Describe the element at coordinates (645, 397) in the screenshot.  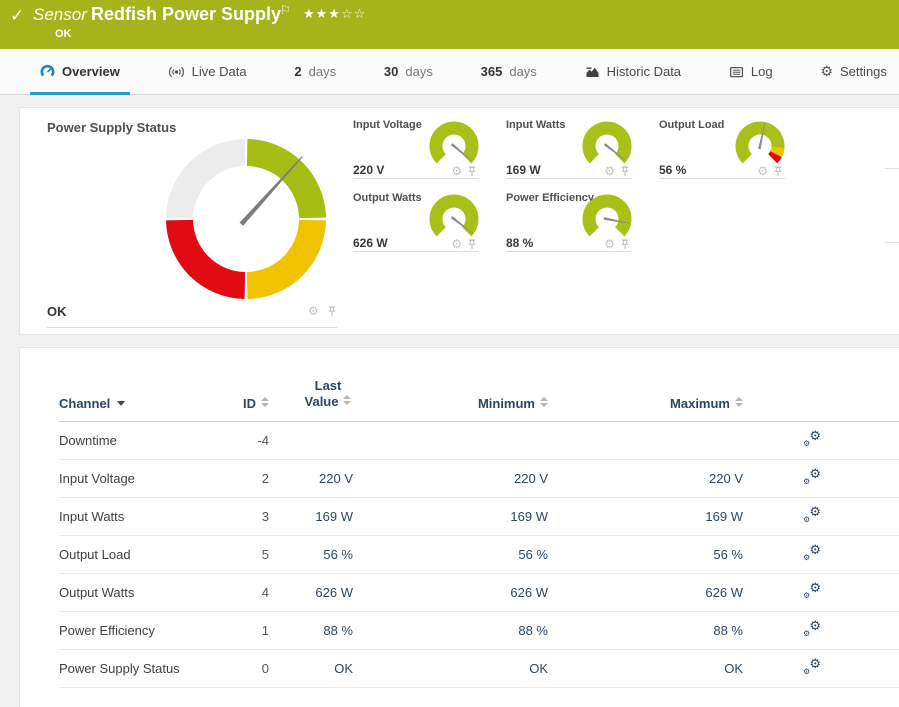
I see `column-header-maximum: Maximum` at that location.